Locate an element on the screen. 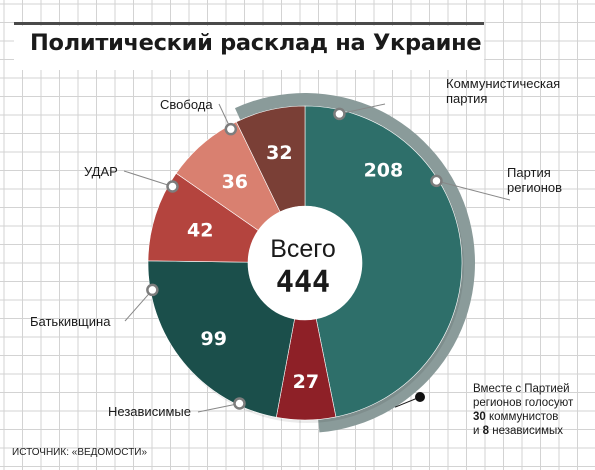 This screenshot has width=595, height=470. note-communists-count: 30 is located at coordinates (479, 417).